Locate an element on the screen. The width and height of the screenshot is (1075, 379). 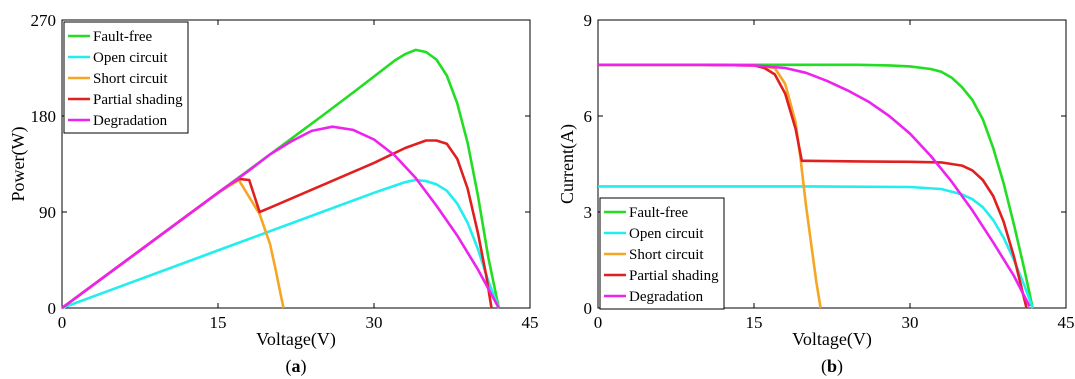
y-tick-label: 6 is located at coordinates (588, 116).